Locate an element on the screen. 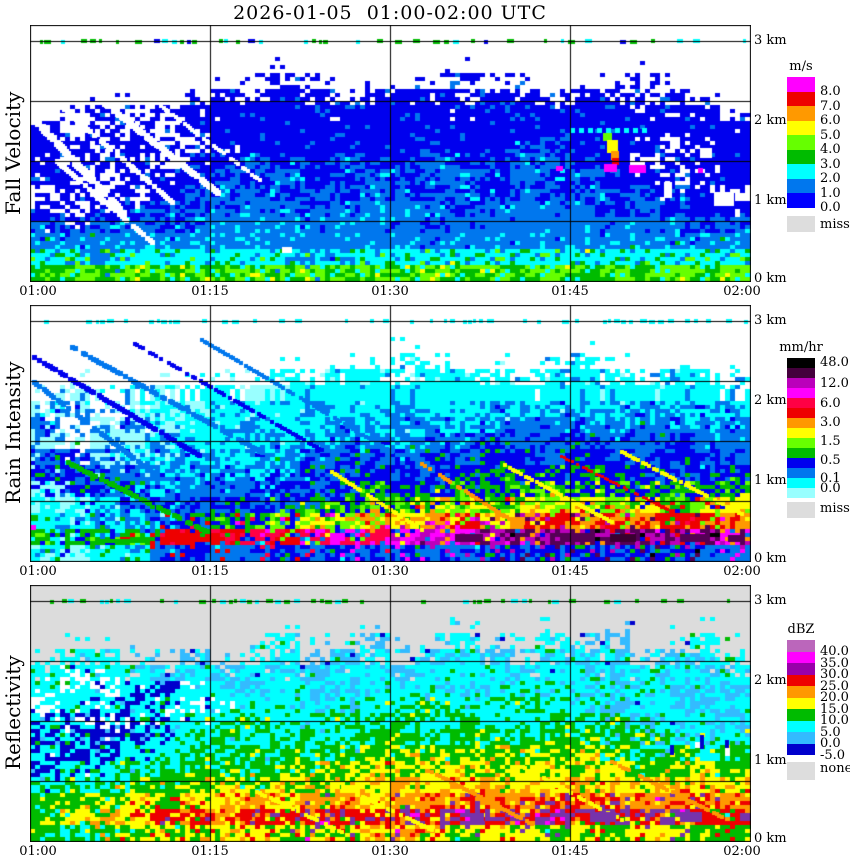 This screenshot has width=850, height=868. legend-value-label: 7.0 is located at coordinates (830, 106).